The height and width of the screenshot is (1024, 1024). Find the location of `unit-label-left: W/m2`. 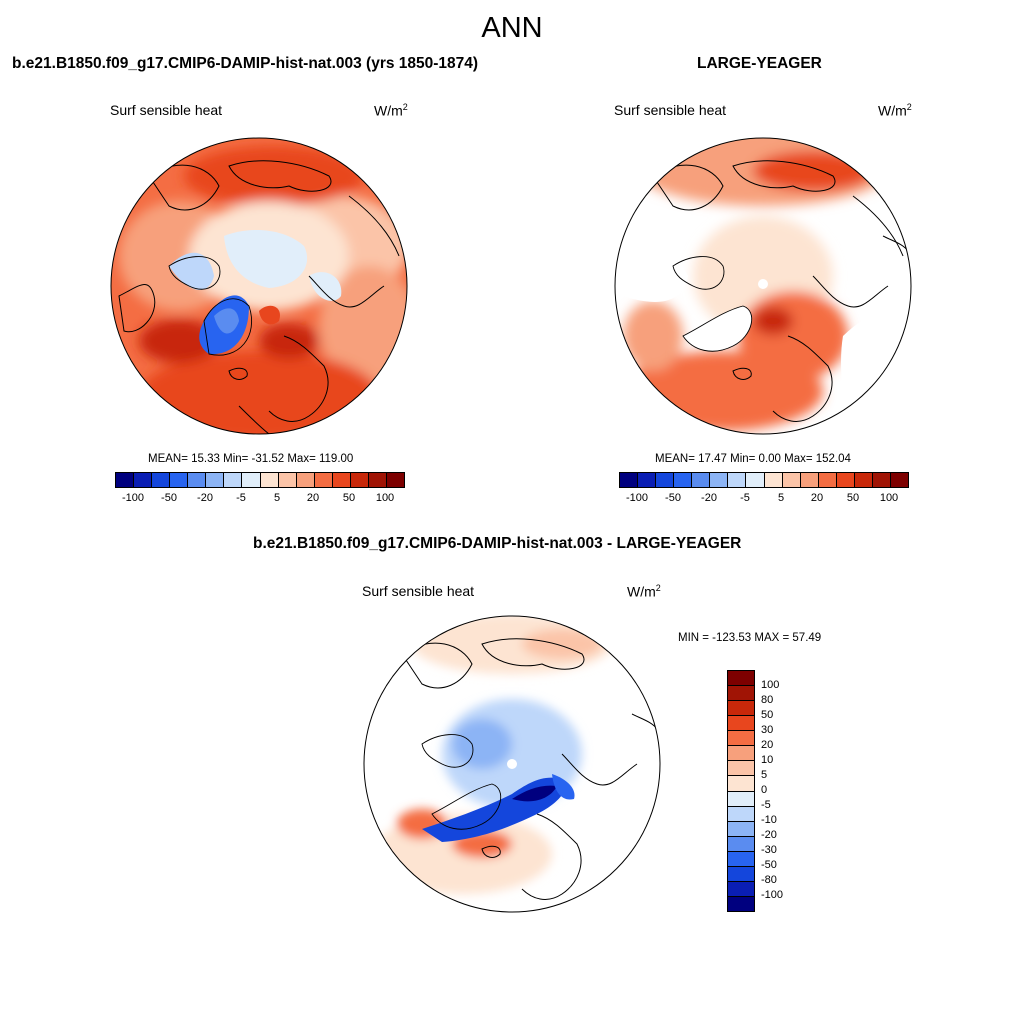

unit-label-left: W/m2 is located at coordinates (391, 110).